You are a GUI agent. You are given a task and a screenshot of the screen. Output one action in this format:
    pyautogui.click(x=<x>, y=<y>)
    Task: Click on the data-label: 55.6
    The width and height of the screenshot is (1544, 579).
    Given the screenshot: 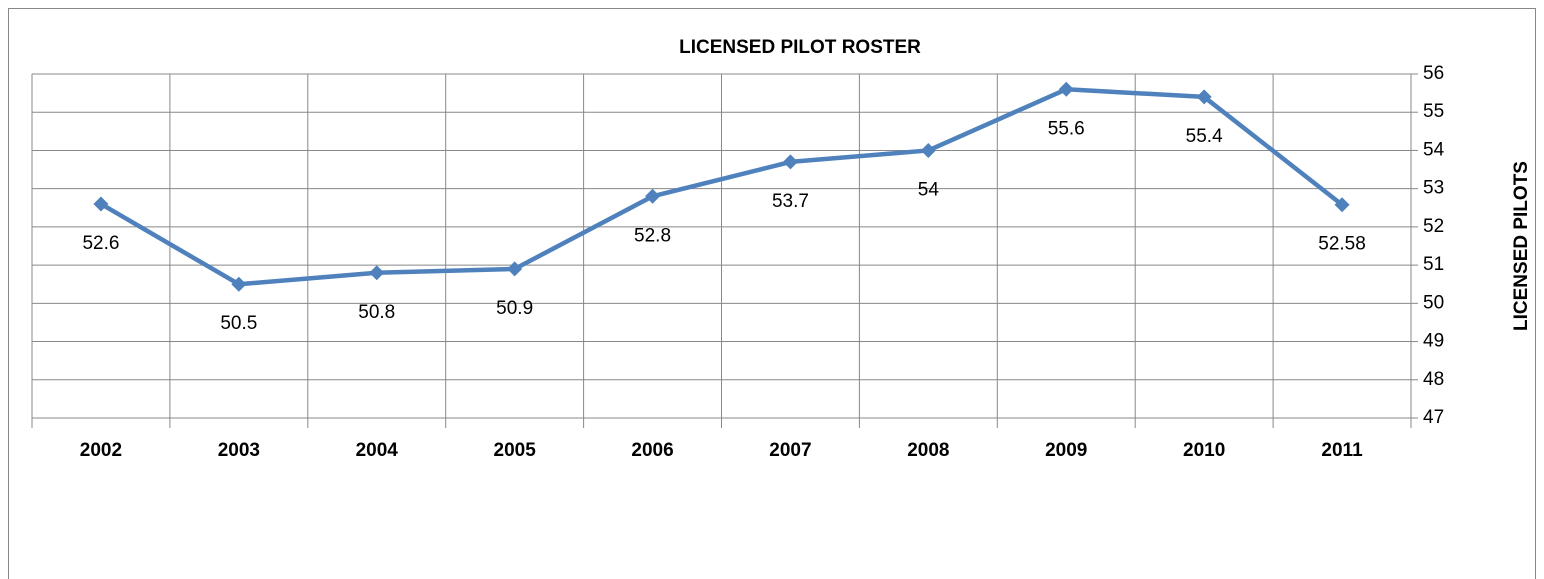 What is the action you would take?
    pyautogui.click(x=1066, y=128)
    